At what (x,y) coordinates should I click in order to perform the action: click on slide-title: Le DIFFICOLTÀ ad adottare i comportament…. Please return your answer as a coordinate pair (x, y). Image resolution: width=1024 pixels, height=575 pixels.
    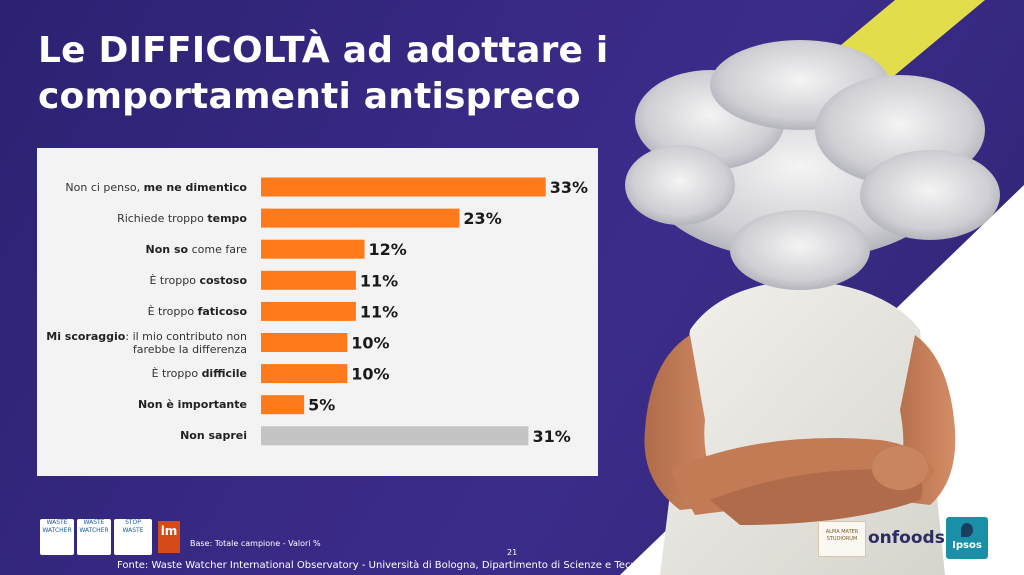
    Looking at the image, I should click on (323, 74).